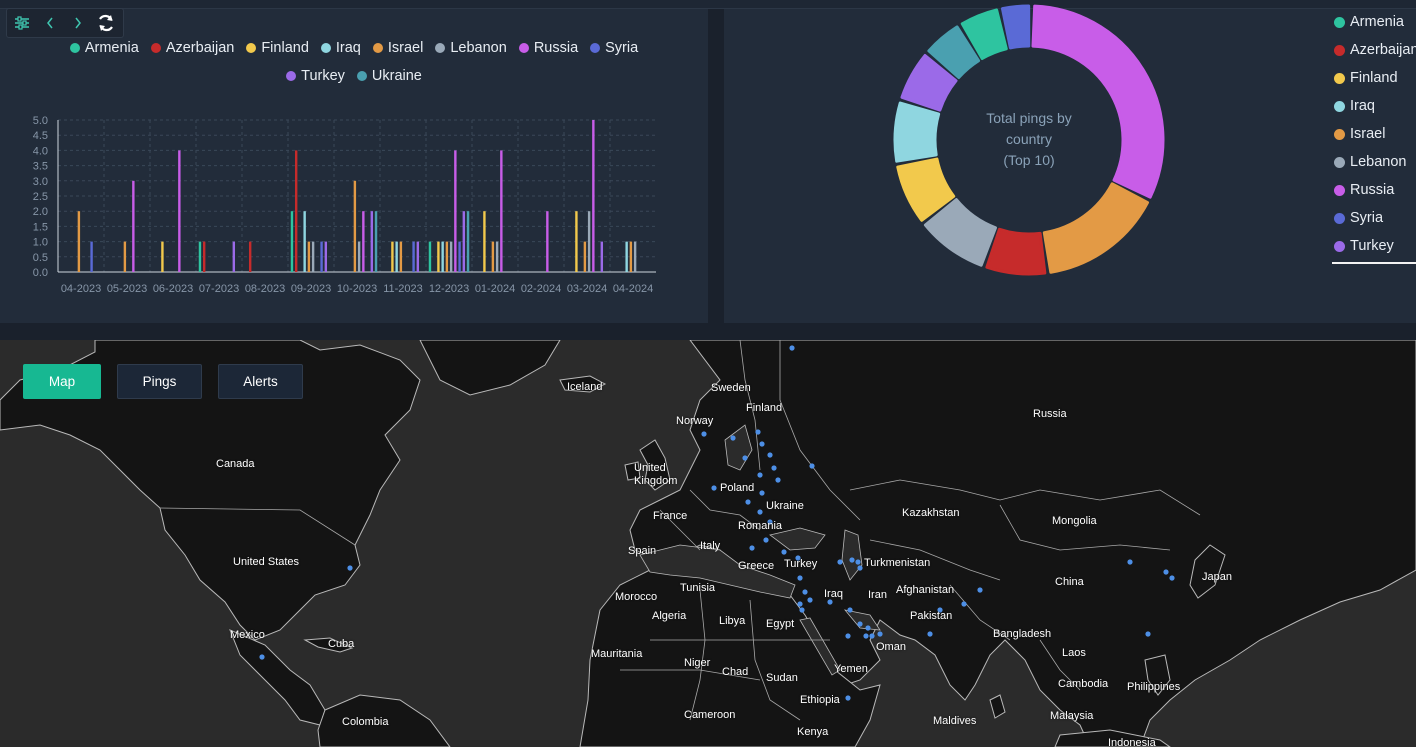 Image resolution: width=1416 pixels, height=747 pixels. Describe the element at coordinates (954, 52) in the screenshot. I see `donut-slice-ukraine` at that location.